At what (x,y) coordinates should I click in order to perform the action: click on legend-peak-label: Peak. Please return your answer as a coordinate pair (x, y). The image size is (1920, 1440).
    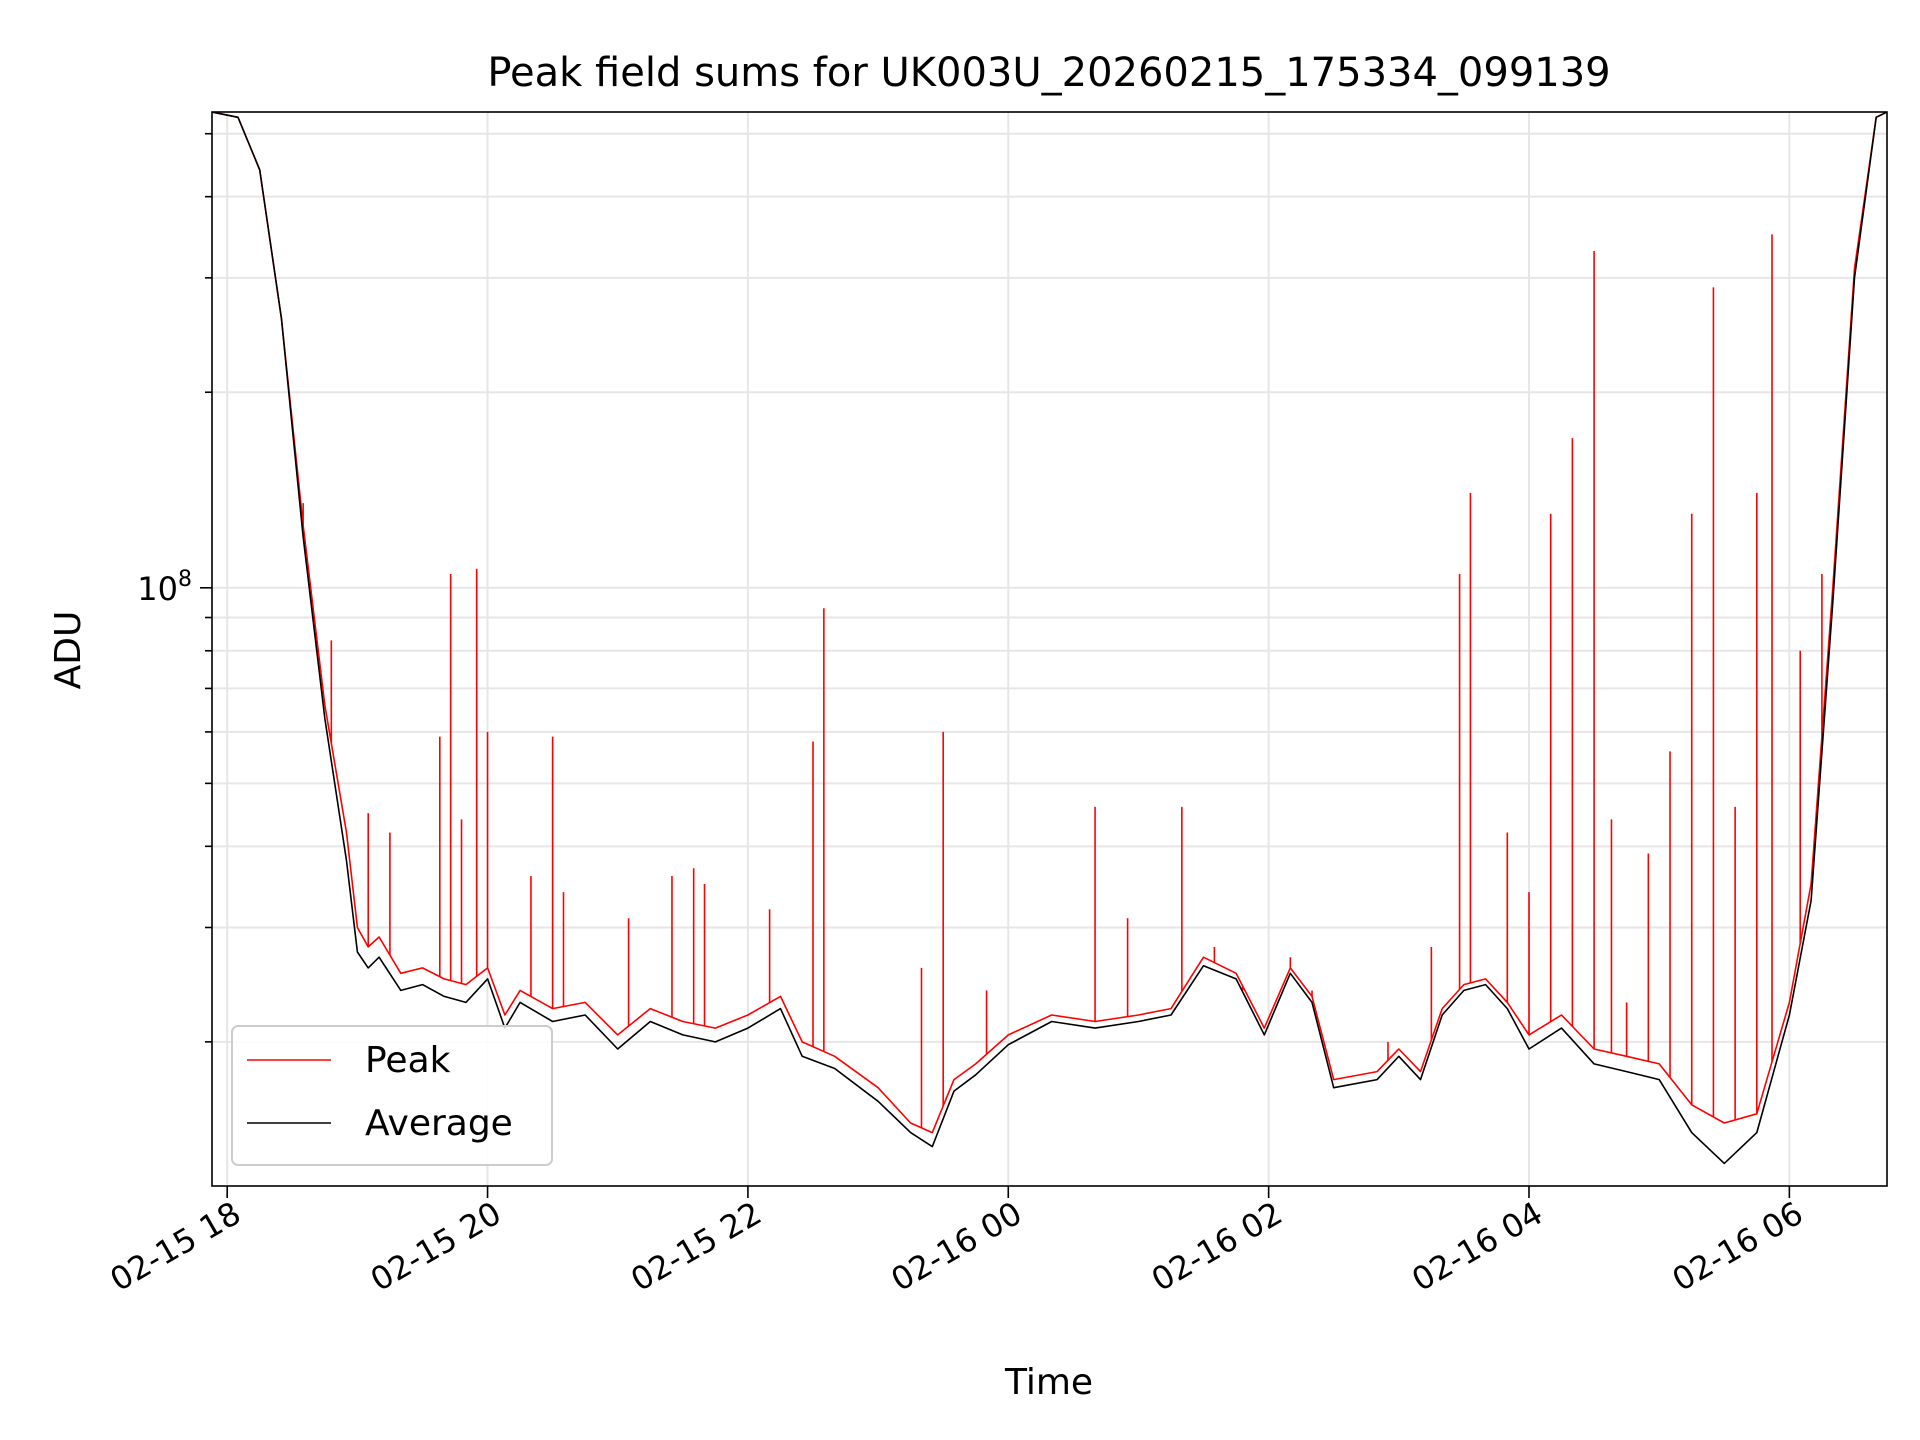
    Looking at the image, I should click on (408, 1060).